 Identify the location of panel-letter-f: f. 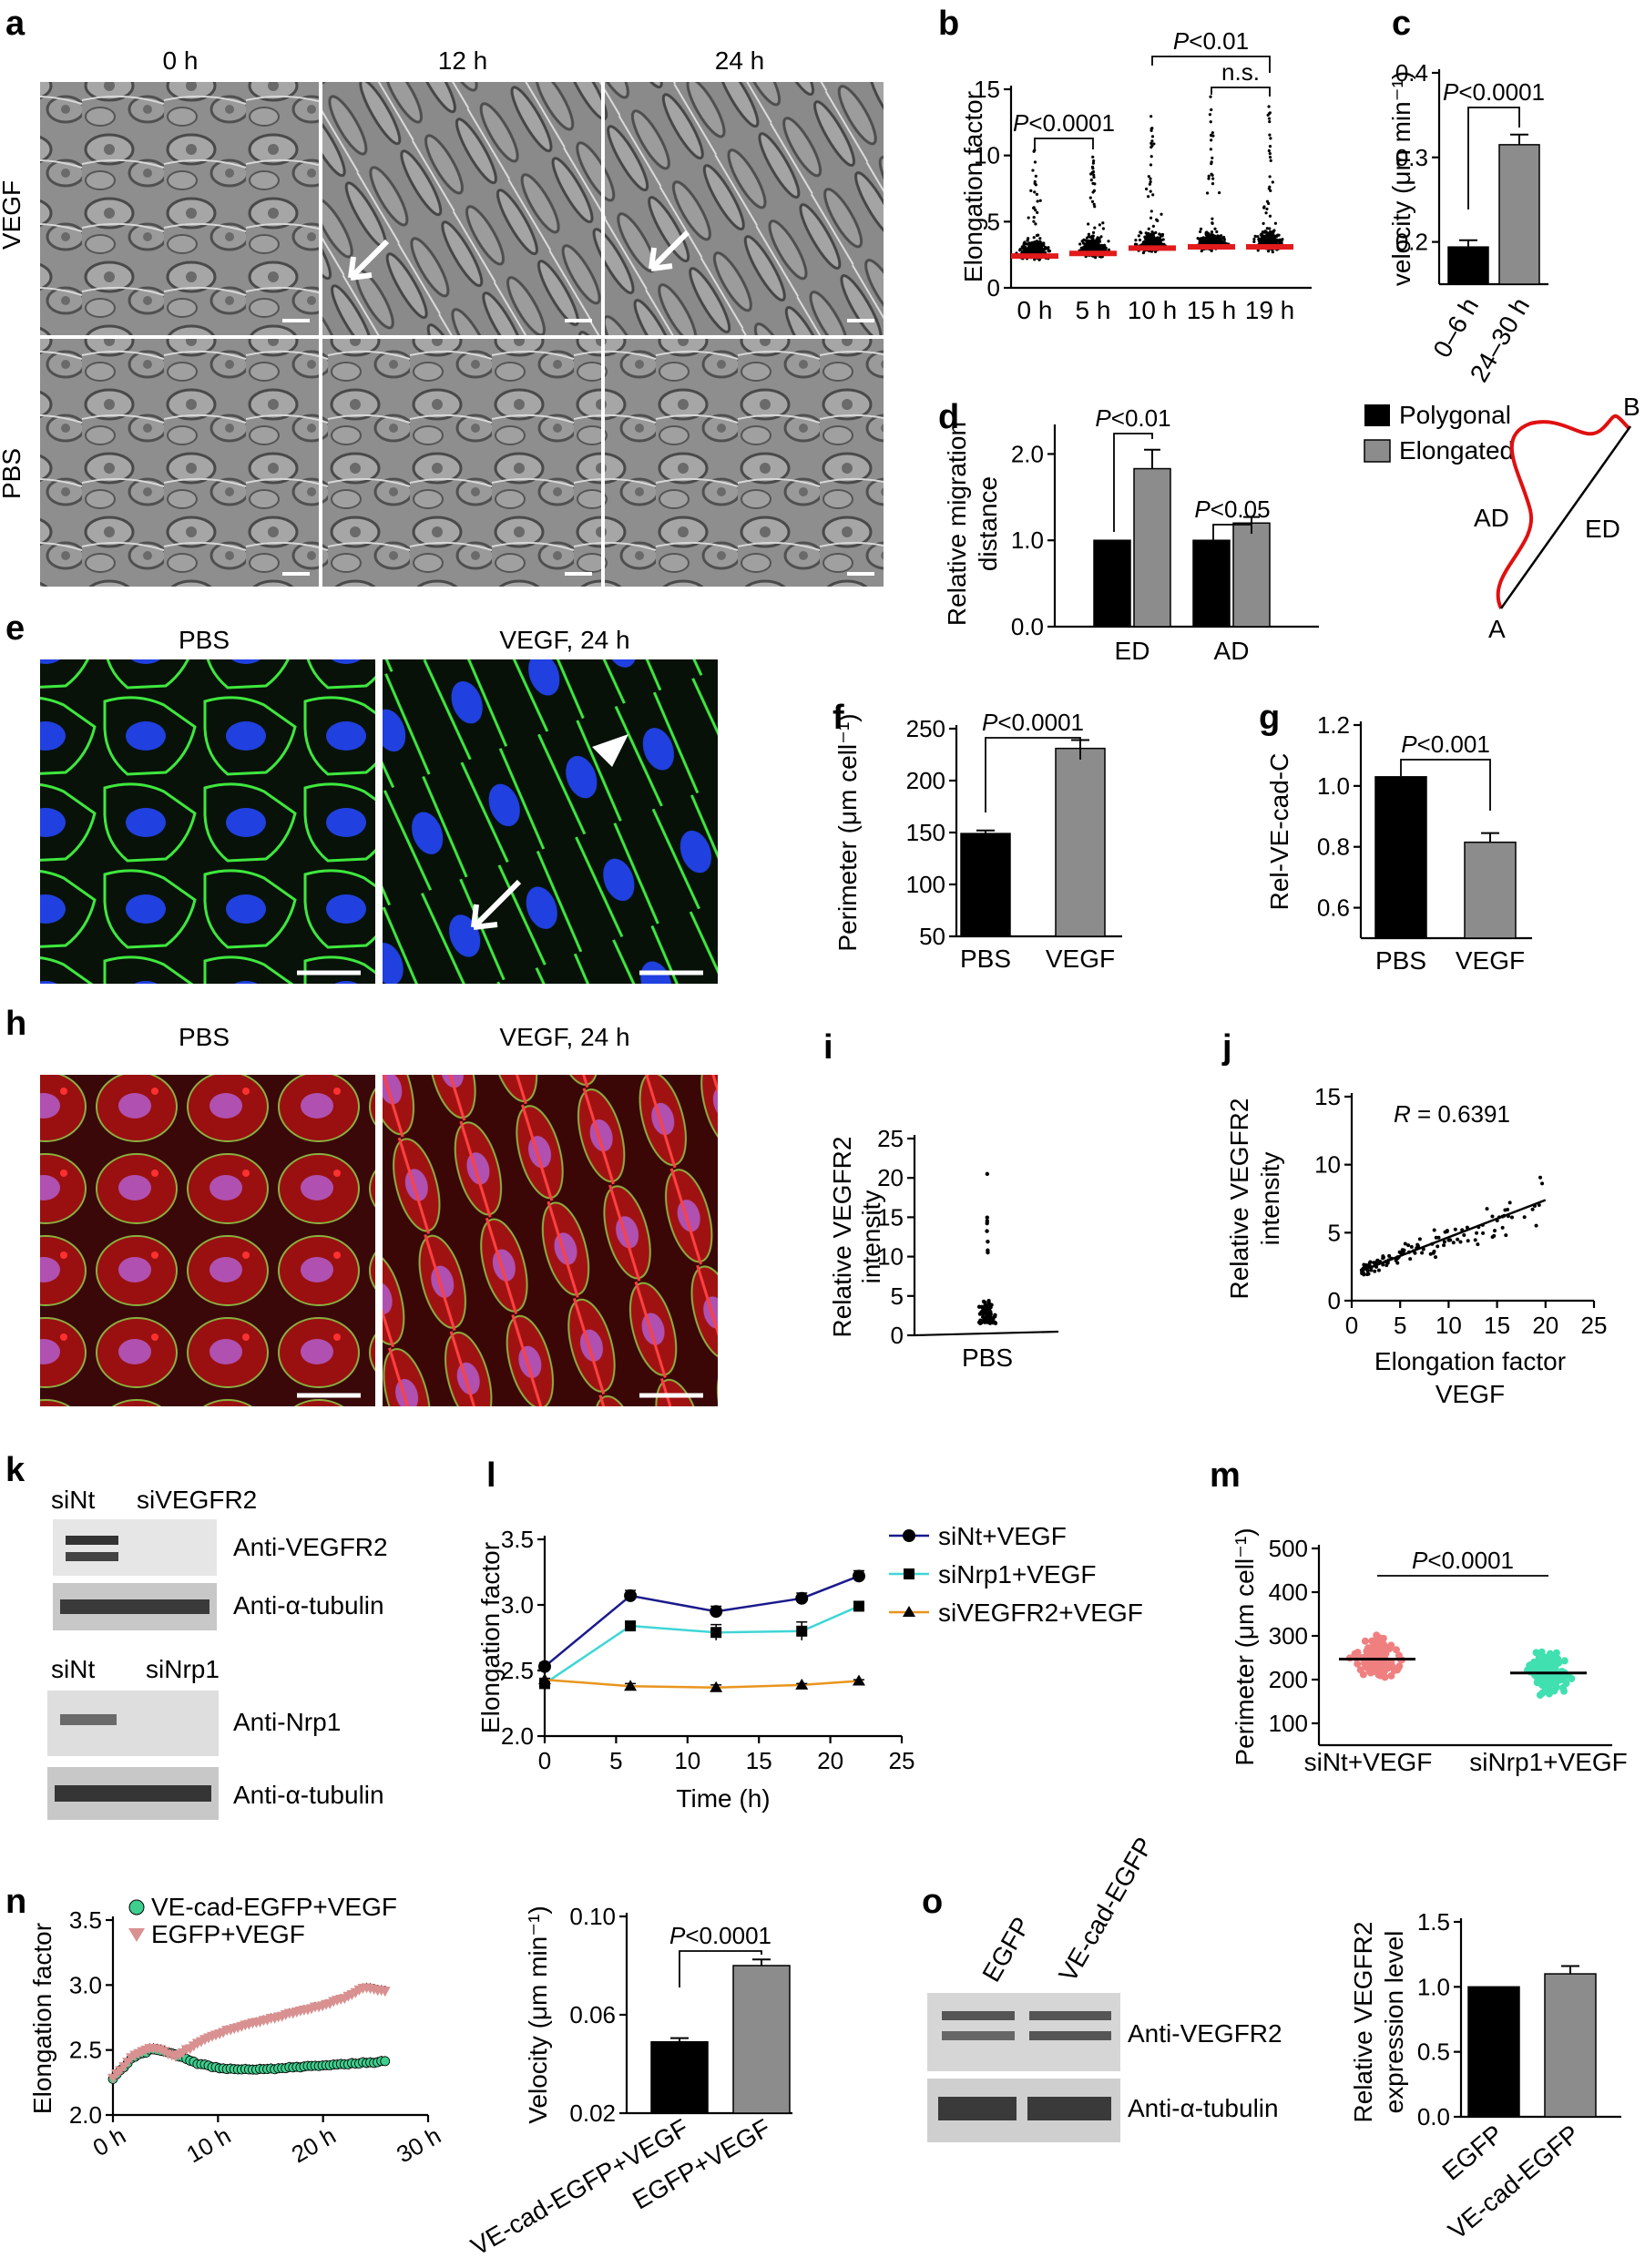
(838, 718).